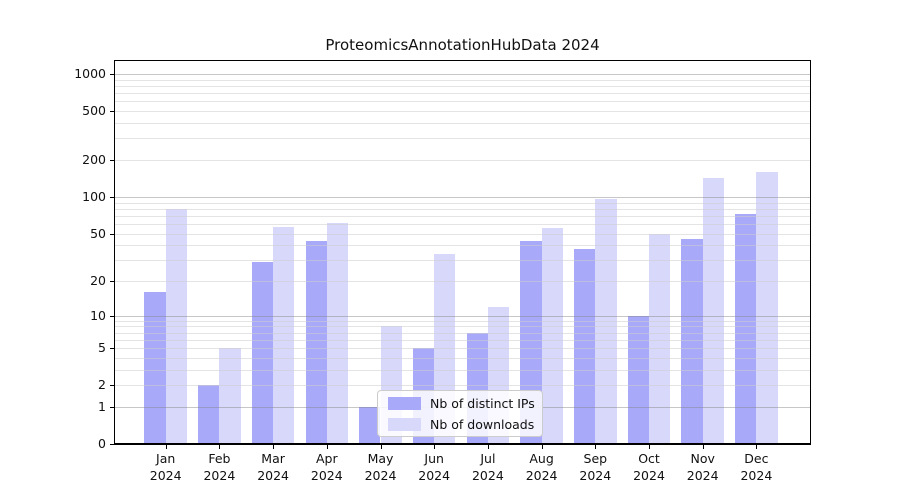 This screenshot has width=900, height=500. Describe the element at coordinates (219, 467) in the screenshot. I see `x-tick-label: Feb 2024` at that location.